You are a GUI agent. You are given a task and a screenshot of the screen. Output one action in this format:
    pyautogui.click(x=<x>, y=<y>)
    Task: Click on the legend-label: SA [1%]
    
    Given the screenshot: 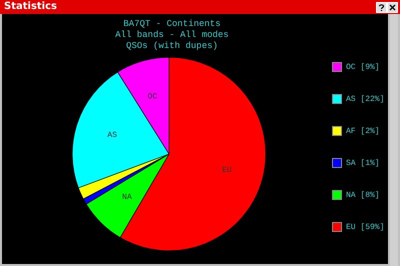 What is the action you would take?
    pyautogui.click(x=362, y=163)
    